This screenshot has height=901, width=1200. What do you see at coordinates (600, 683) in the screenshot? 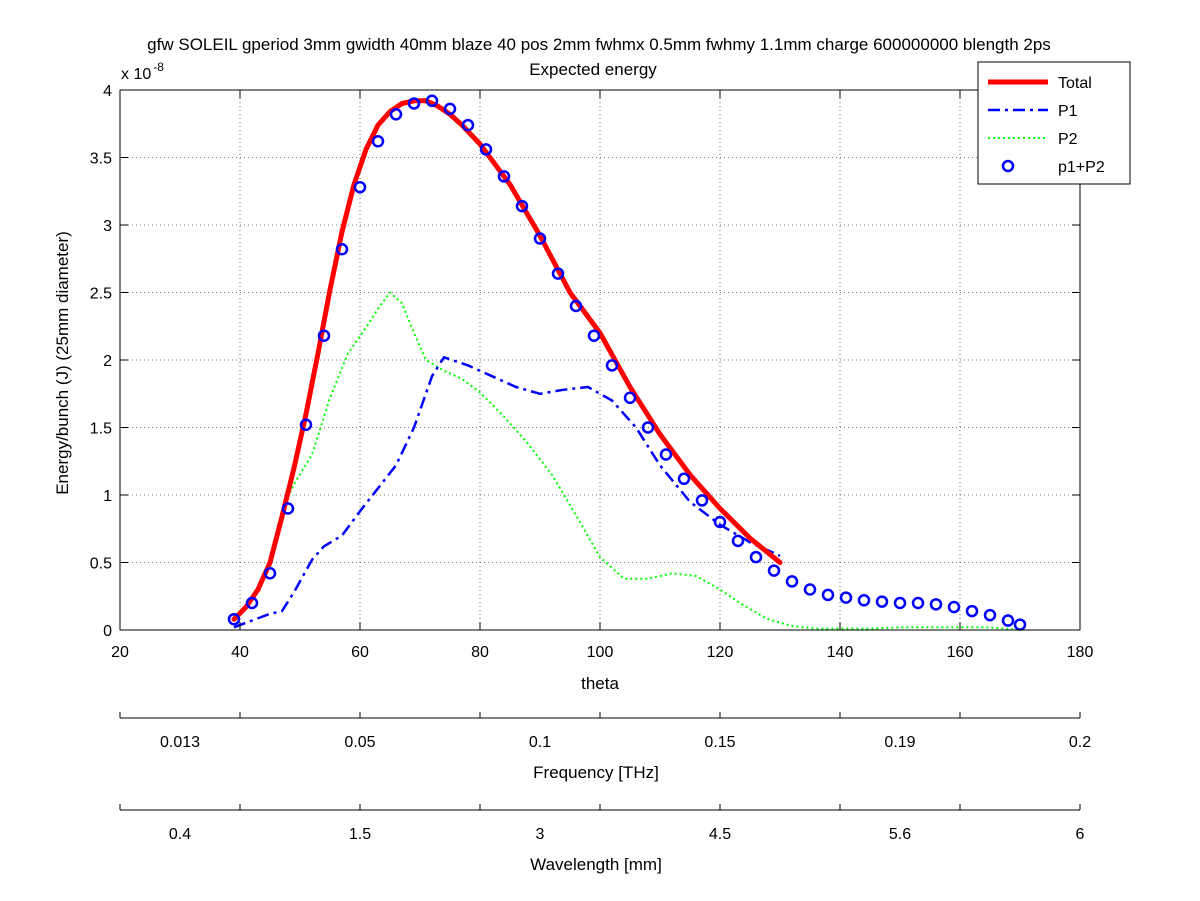
I see `x-axis-label: theta` at bounding box center [600, 683].